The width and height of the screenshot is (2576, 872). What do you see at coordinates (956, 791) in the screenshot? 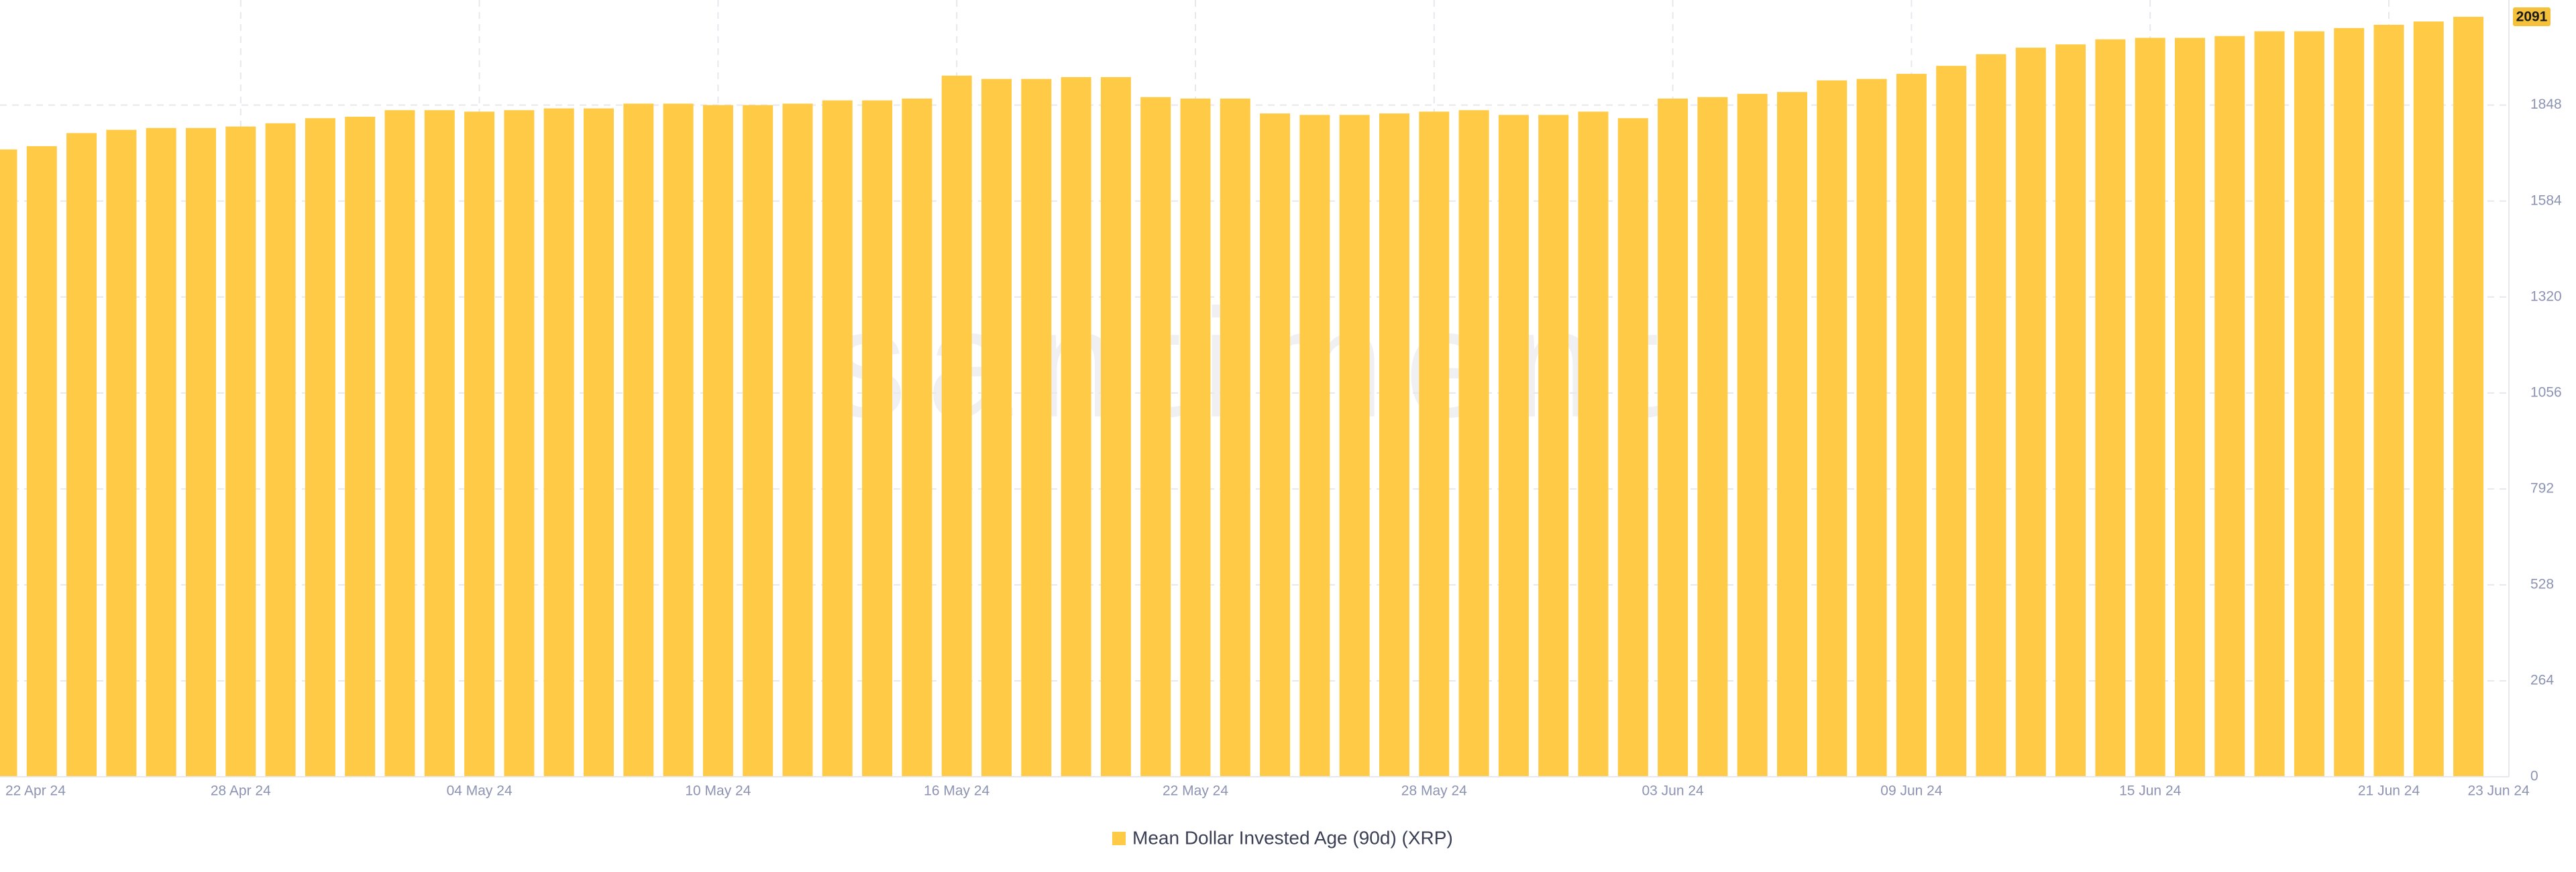
I see `x-tick-label: 16 May 24` at bounding box center [956, 791].